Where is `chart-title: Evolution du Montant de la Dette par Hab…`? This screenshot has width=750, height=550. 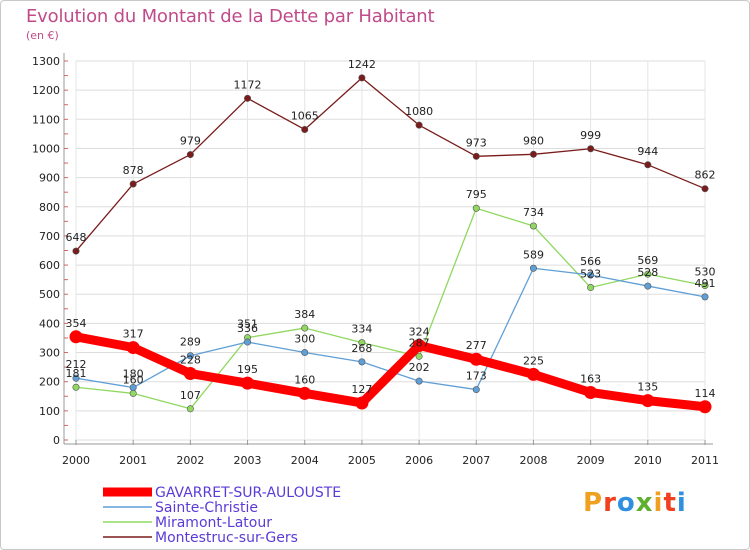 chart-title: Evolution du Montant de la Dette par Hab… is located at coordinates (230, 16).